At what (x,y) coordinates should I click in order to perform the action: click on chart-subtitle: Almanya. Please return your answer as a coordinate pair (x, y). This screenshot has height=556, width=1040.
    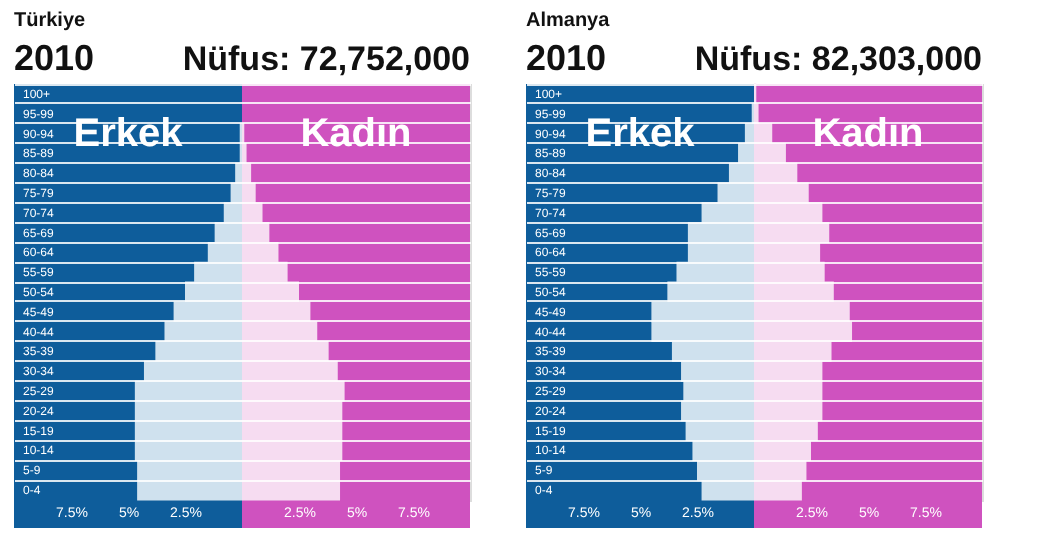
    Looking at the image, I should click on (568, 21).